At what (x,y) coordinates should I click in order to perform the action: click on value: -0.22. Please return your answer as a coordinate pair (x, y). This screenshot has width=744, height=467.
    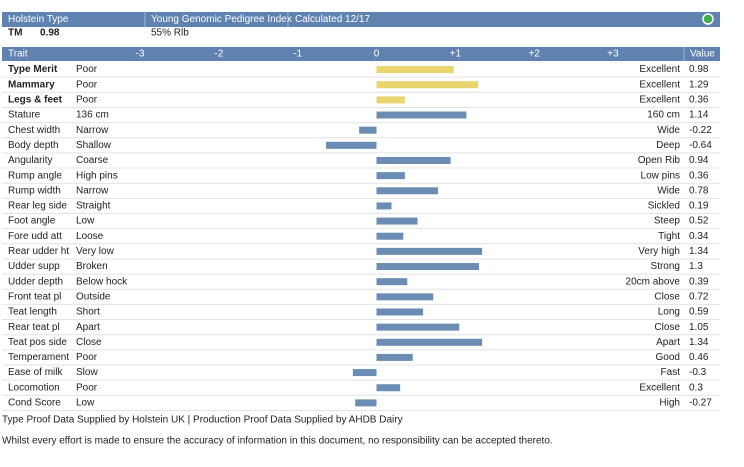
    Looking at the image, I should click on (700, 130).